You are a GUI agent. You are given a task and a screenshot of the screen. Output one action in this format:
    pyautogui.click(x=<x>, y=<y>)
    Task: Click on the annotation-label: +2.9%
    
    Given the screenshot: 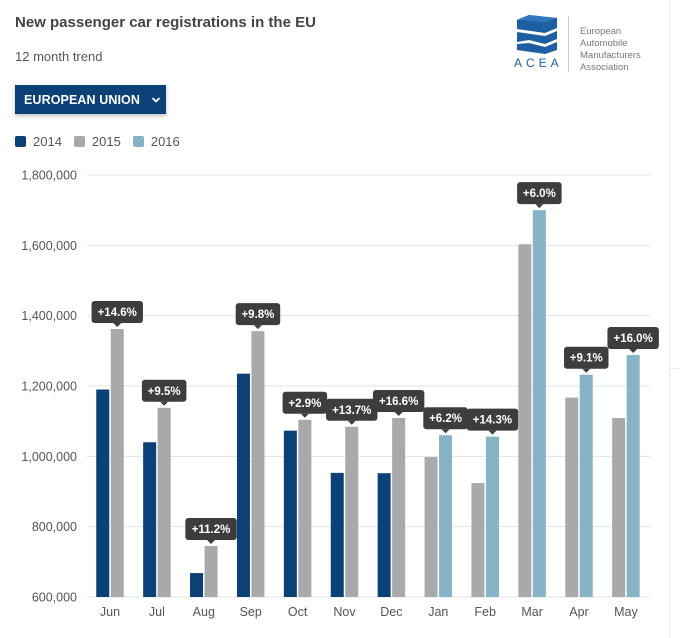 What is the action you would take?
    pyautogui.click(x=304, y=404)
    